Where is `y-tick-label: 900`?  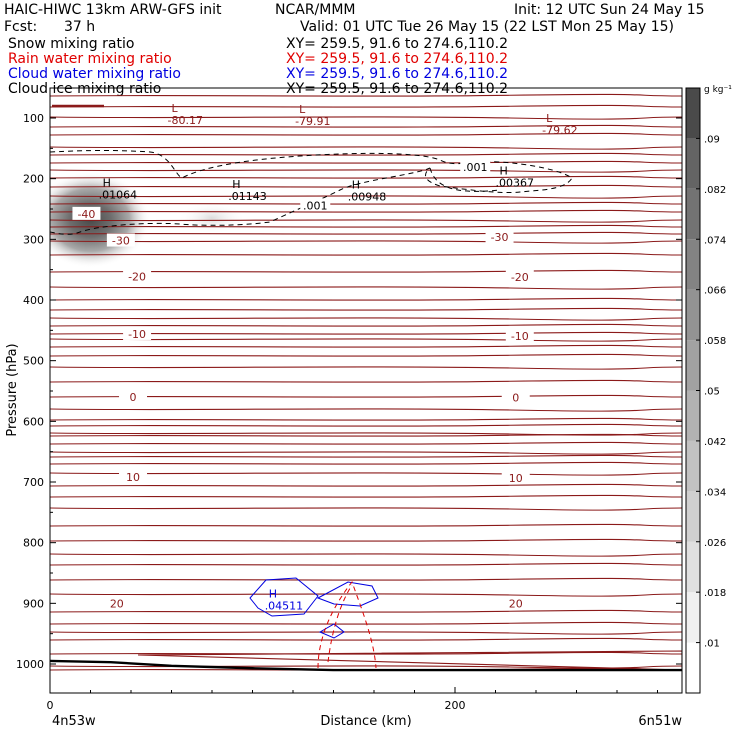
y-tick-label: 900 is located at coordinates (33, 603).